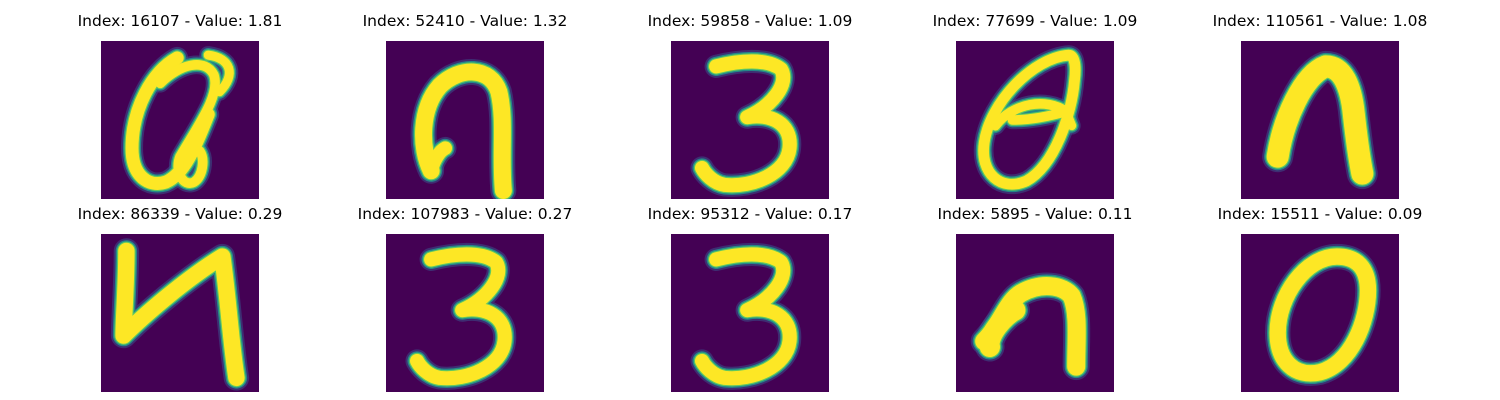 The height and width of the screenshot is (400, 1500). Describe the element at coordinates (750, 214) in the screenshot. I see `panel-title: Index: 95312 - Value: 0.17` at that location.